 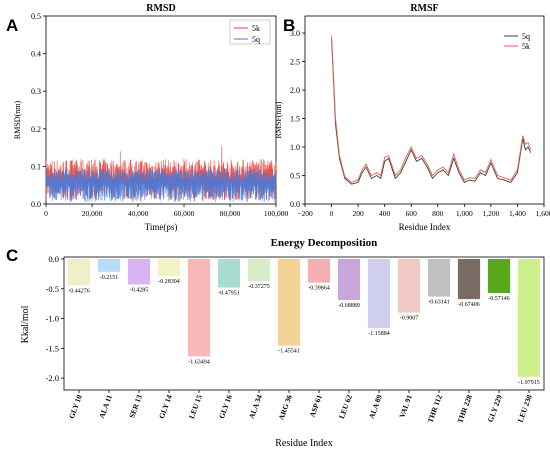 I want to click on x-tick-label: 100,000, so click(x=276, y=213).